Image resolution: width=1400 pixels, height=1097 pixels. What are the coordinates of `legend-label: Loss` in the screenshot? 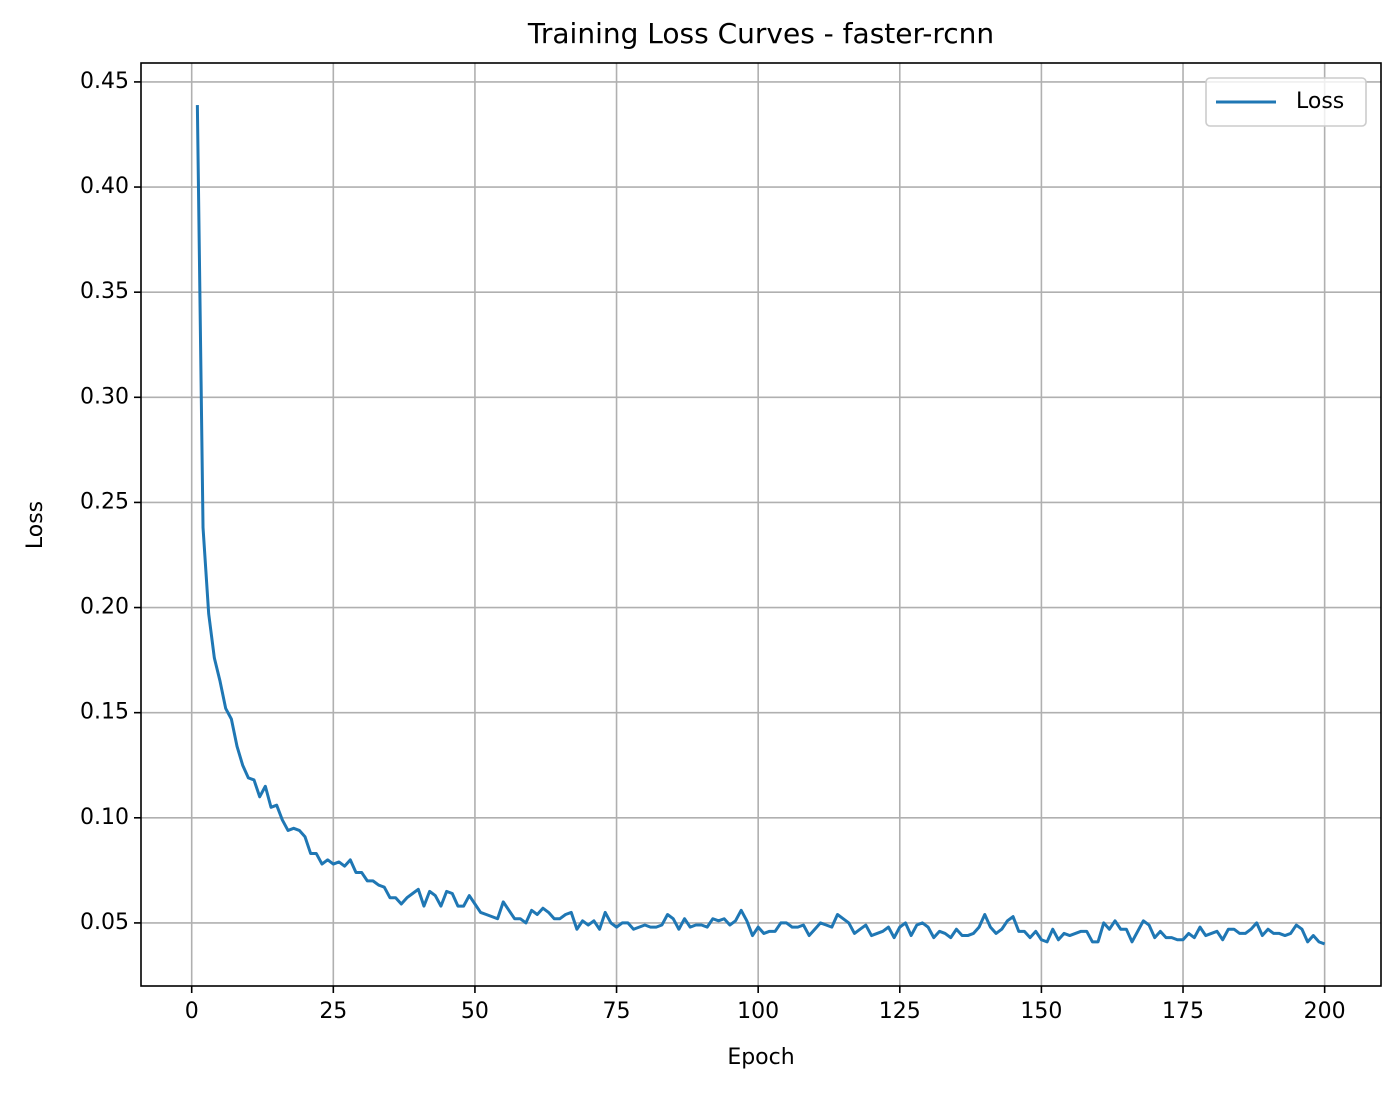 It's located at (1320, 101).